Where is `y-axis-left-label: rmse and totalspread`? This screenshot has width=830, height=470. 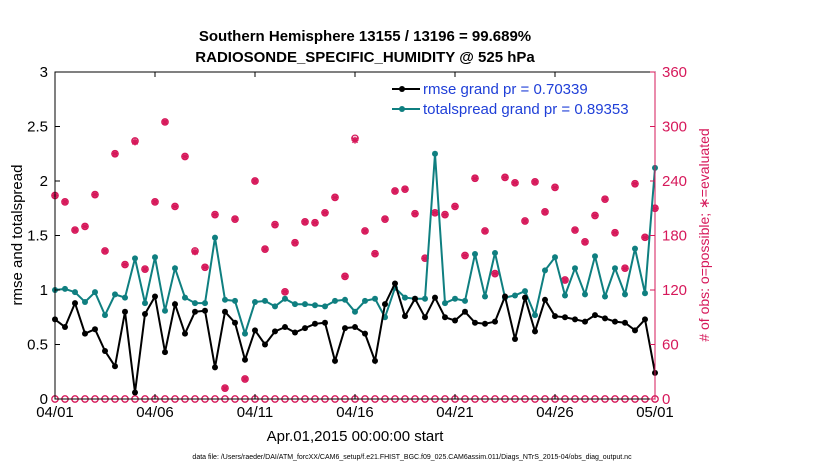 y-axis-left-label: rmse and totalspread is located at coordinates (17, 235).